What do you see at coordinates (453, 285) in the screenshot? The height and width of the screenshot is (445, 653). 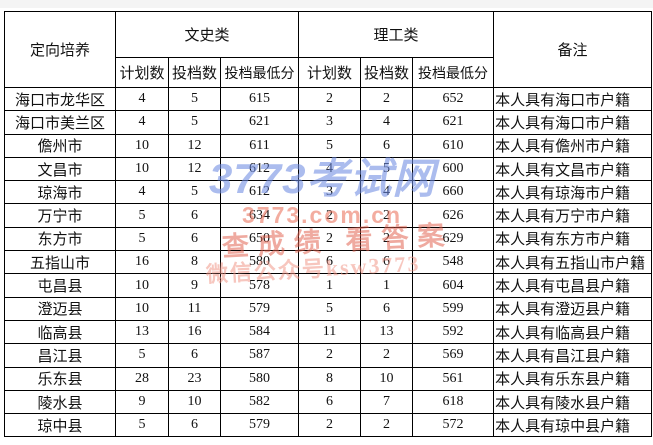 I see `lg-min-cell: 604` at bounding box center [453, 285].